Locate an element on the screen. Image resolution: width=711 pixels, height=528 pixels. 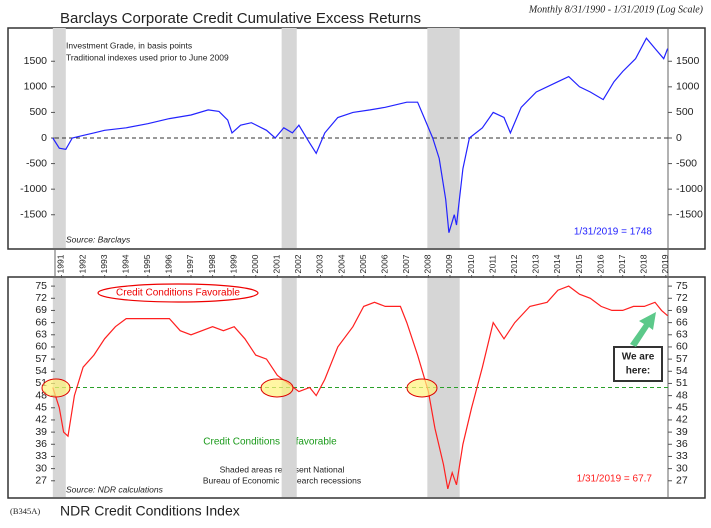
source: Source: NDR calculations is located at coordinates (115, 489).